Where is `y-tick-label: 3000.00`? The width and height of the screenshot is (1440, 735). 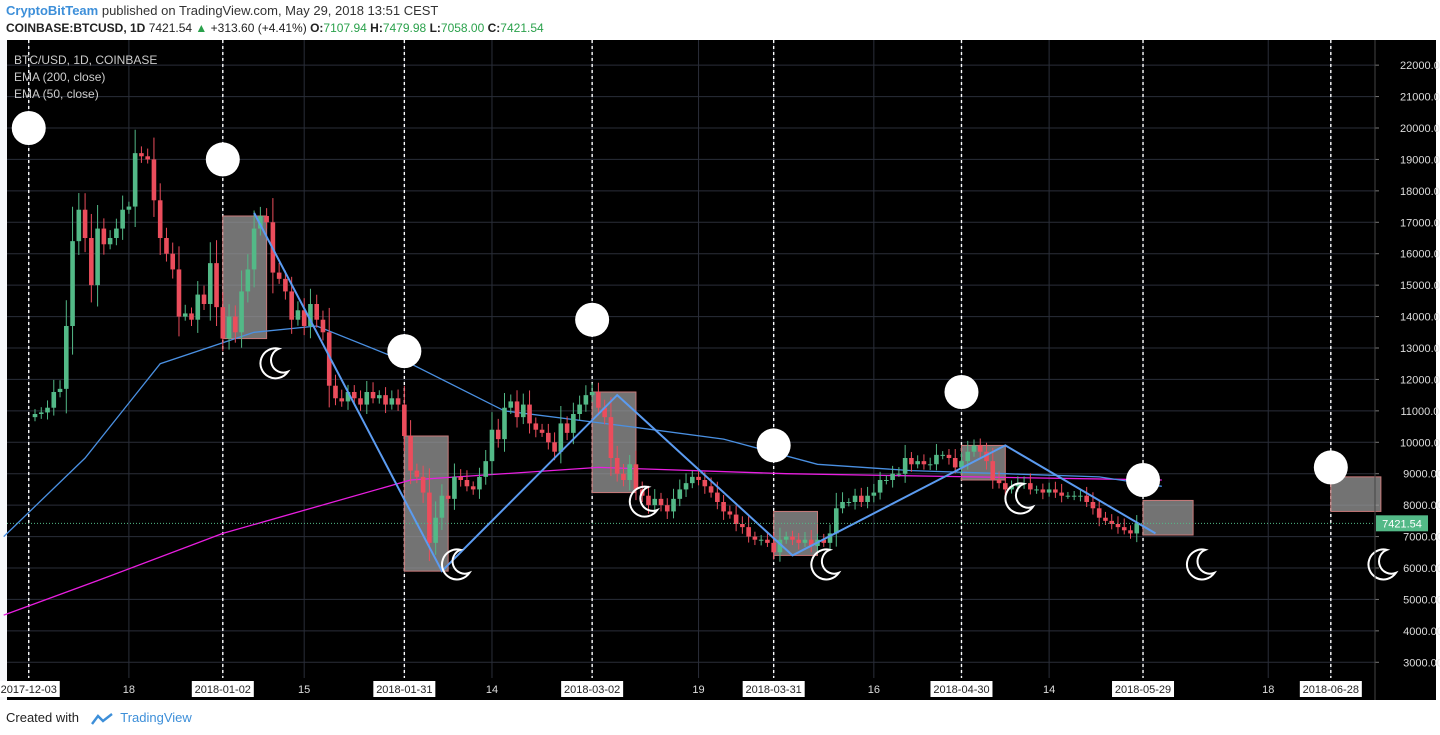 y-tick-label: 3000.00 is located at coordinates (1421, 663).